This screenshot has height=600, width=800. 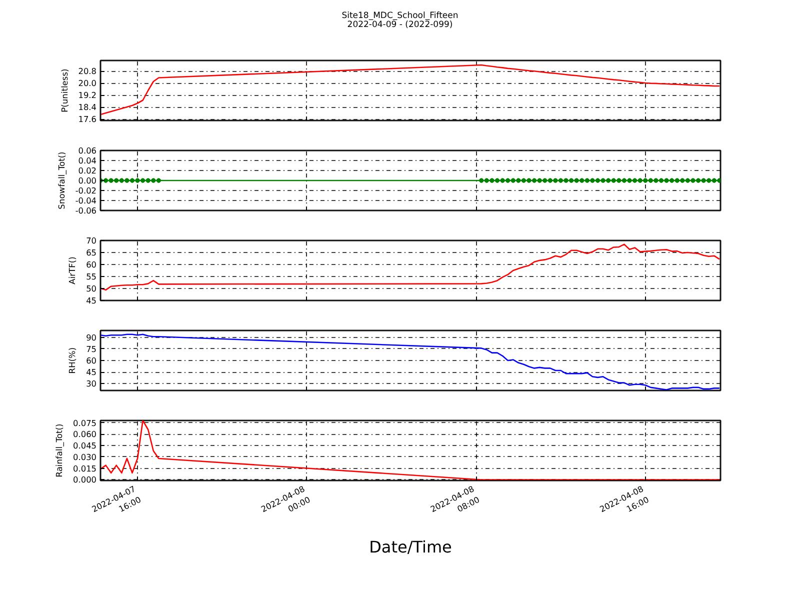 What do you see at coordinates (91, 383) in the screenshot?
I see `y-tick-label: 30` at bounding box center [91, 383].